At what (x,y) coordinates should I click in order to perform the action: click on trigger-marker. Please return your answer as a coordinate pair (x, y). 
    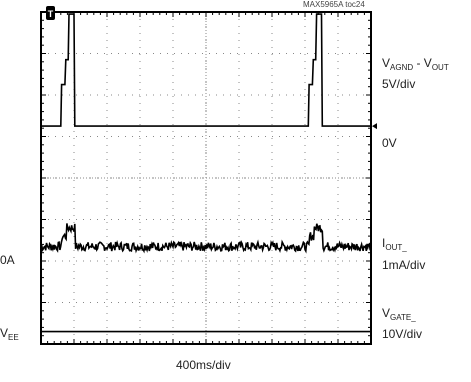
    Looking at the image, I should click on (50, 13).